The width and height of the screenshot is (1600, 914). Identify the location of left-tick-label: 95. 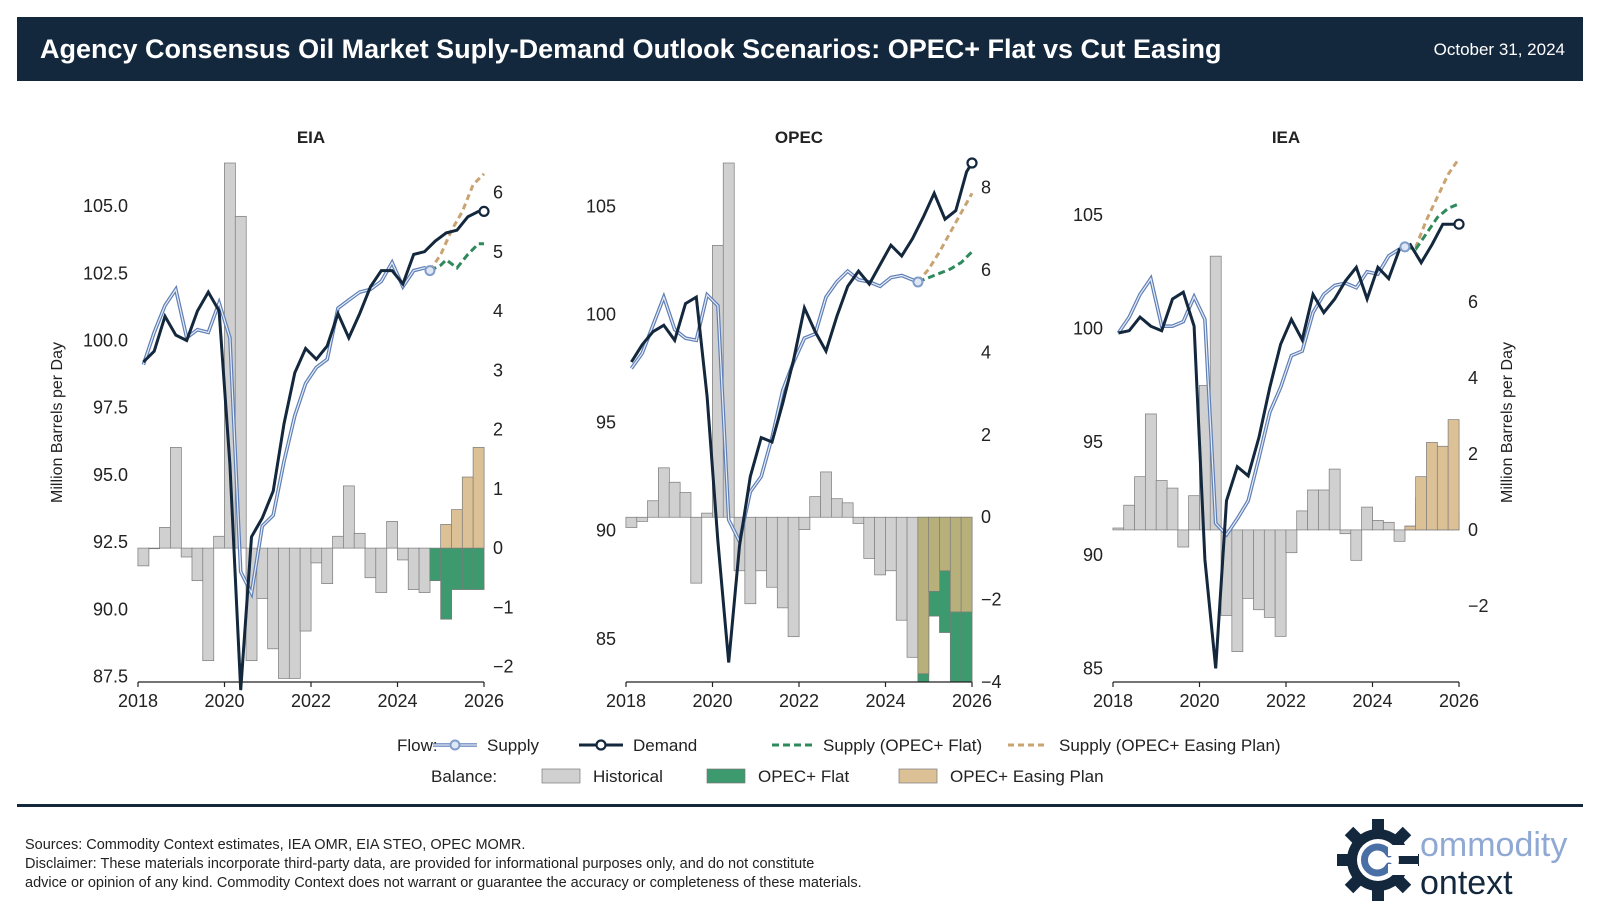
(606, 423).